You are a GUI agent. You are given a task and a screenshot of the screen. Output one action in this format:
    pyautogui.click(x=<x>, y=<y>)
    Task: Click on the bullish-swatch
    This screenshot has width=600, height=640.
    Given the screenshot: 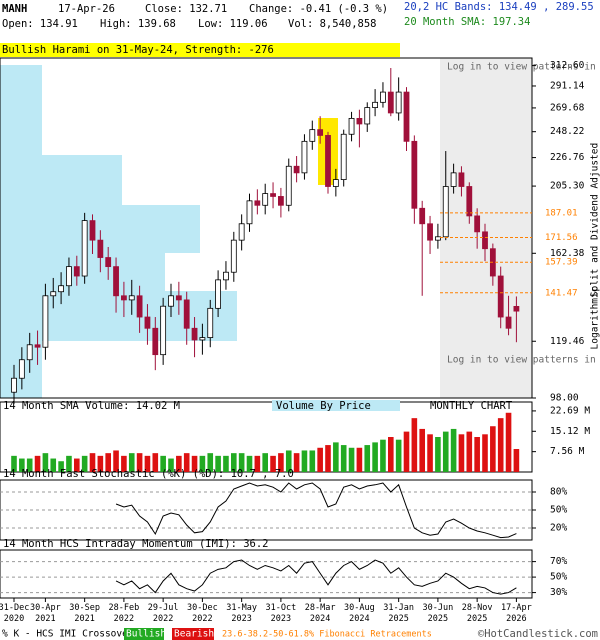 What is the action you would take?
    pyautogui.click(x=144, y=634)
    